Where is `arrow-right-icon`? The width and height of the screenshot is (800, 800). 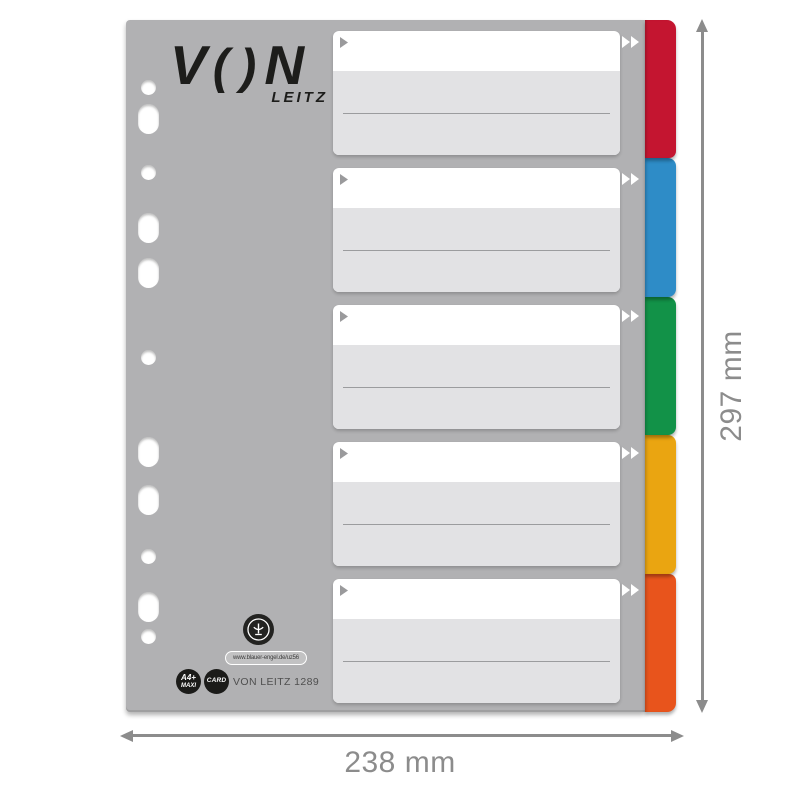
arrow-right-icon is located at coordinates (677, 735).